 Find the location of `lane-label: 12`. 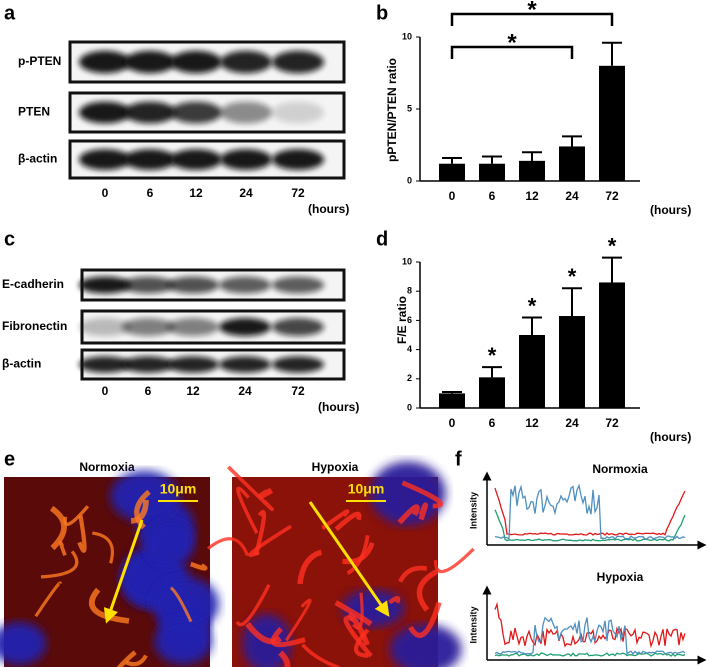

lane-label: 12 is located at coordinates (193, 391).